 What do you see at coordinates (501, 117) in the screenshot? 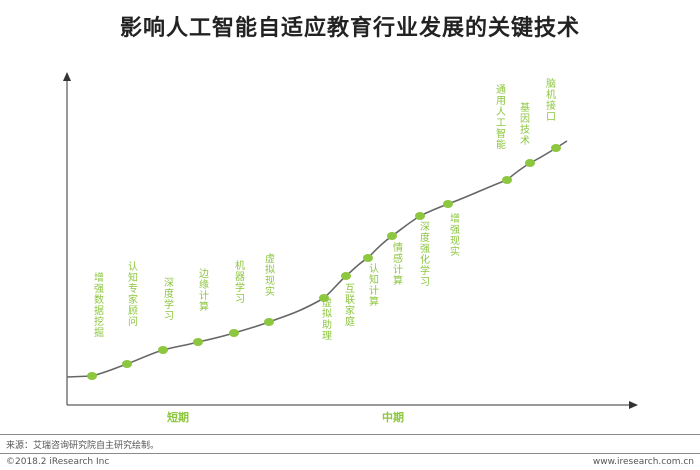
I see `tech-label-12: 通用人工智能` at bounding box center [501, 117].